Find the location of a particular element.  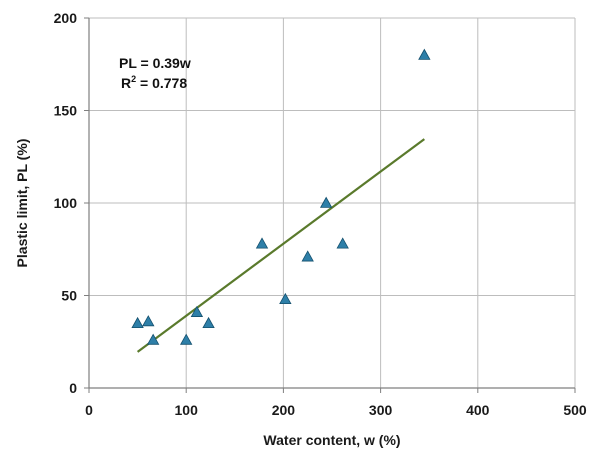

r-squared-annotation: R2 = 0.778 is located at coordinates (154, 82).